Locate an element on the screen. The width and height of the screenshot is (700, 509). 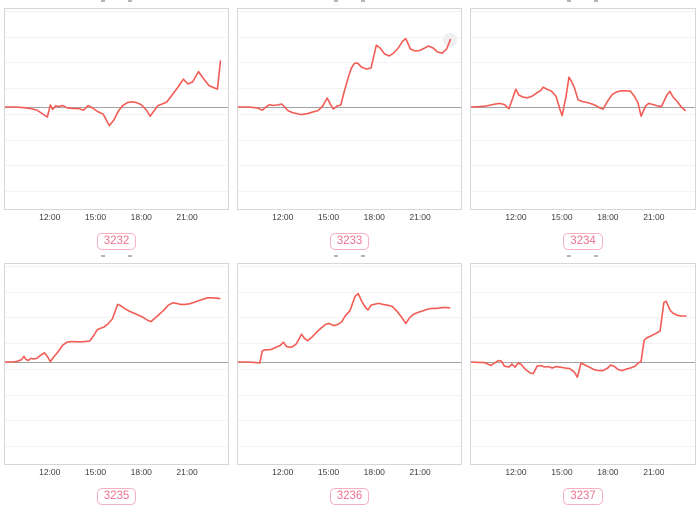
chart-id-badge: 3237 is located at coordinates (583, 496).